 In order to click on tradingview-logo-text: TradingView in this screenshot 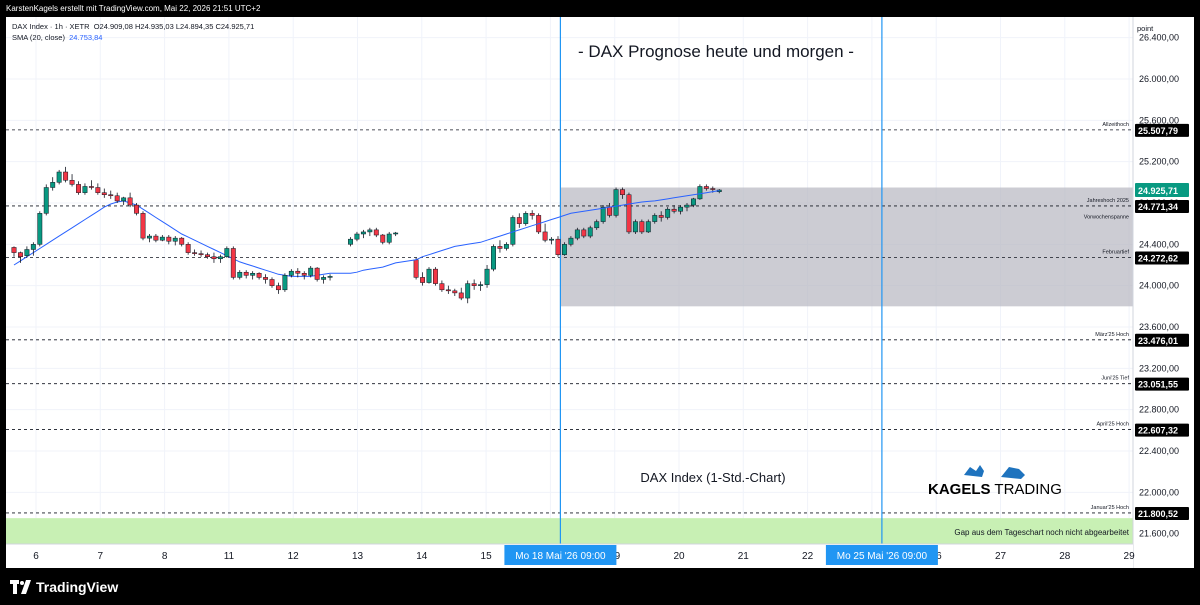, I will do `click(77, 587)`.